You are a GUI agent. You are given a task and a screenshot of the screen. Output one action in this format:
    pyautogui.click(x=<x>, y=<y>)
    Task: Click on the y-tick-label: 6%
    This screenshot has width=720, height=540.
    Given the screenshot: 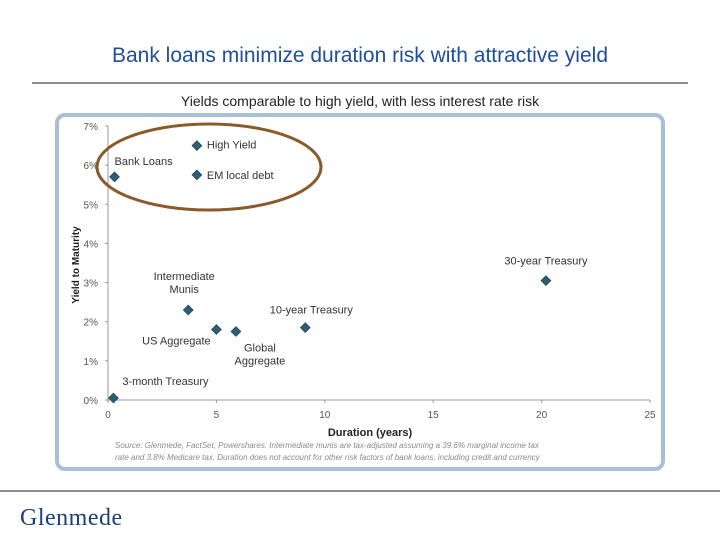 What is the action you would take?
    pyautogui.click(x=91, y=166)
    